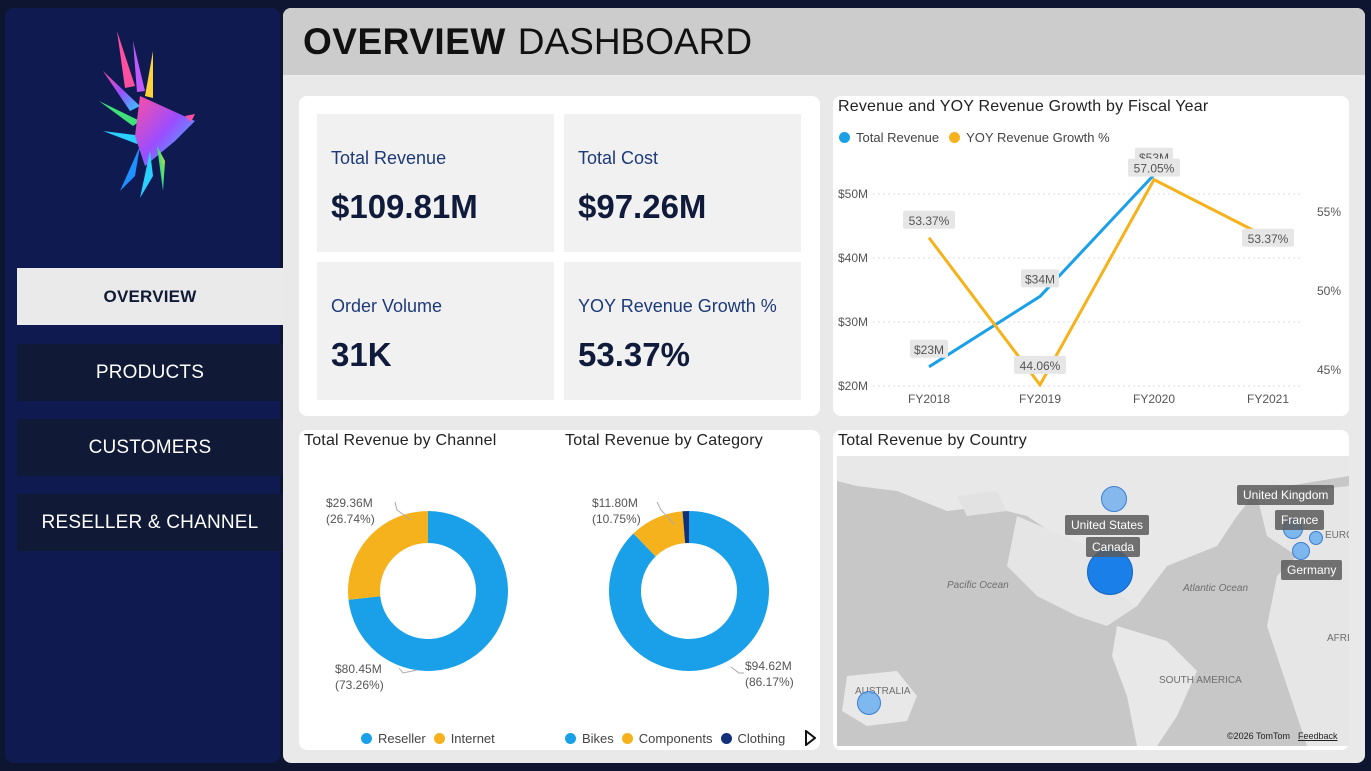  What do you see at coordinates (1338, 638) in the screenshot?
I see `region-africa: AFRI` at bounding box center [1338, 638].